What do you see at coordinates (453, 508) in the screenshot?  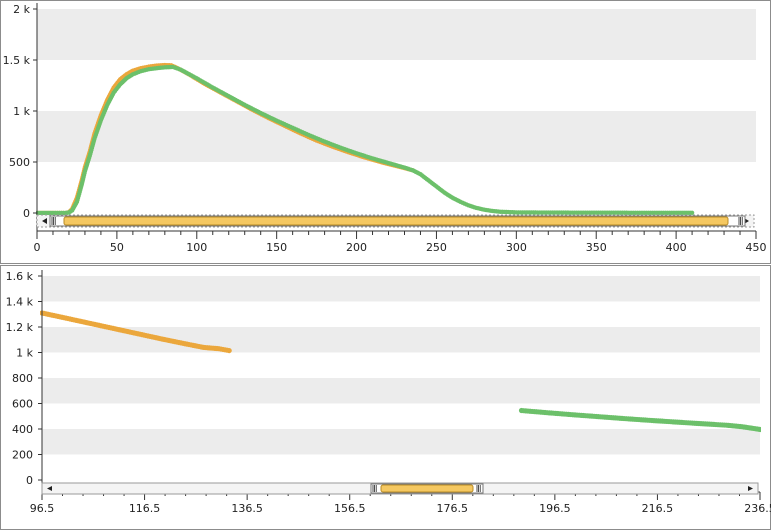 I see `bottom-x-tick-label: 176.5` at bounding box center [453, 508].